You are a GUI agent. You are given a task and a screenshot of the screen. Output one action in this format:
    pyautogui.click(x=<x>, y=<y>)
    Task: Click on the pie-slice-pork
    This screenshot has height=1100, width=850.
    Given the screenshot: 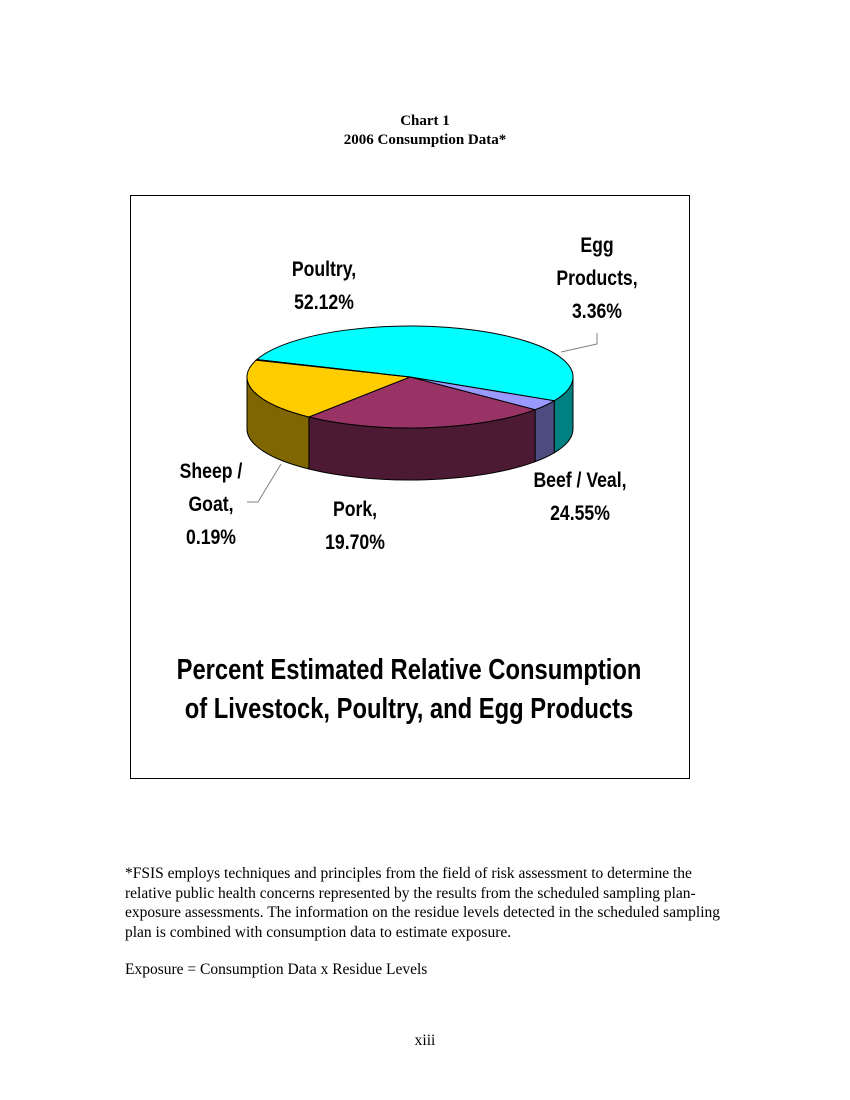 What is the action you would take?
    pyautogui.click(x=328, y=388)
    